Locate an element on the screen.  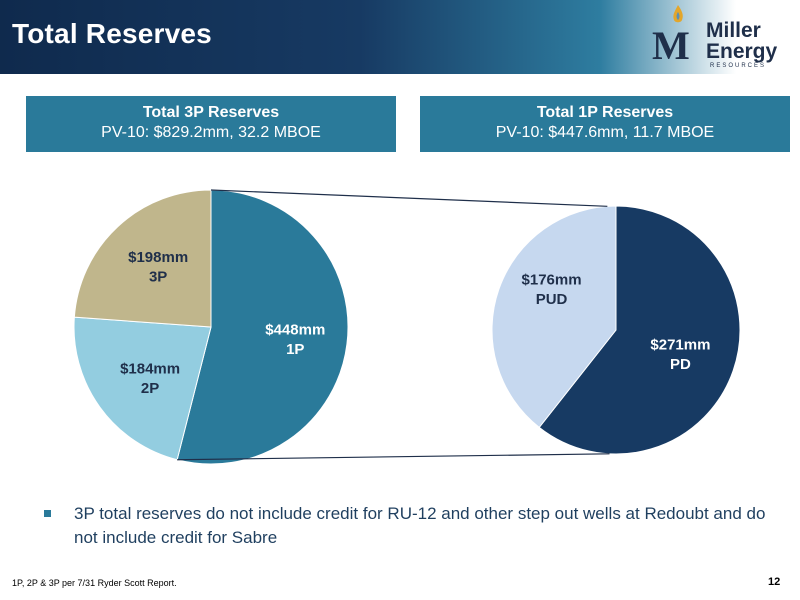
connector-line-bottom is located at coordinates (393, 457).